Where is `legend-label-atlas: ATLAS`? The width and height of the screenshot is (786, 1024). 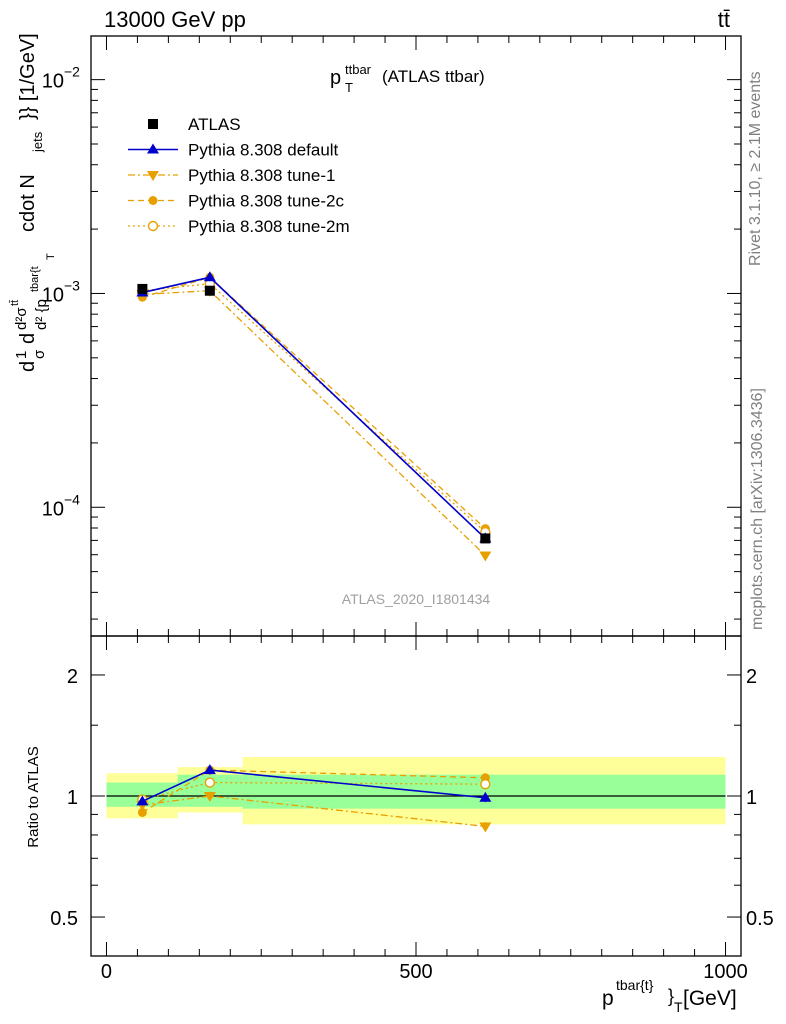
legend-label-atlas: ATLAS is located at coordinates (214, 124).